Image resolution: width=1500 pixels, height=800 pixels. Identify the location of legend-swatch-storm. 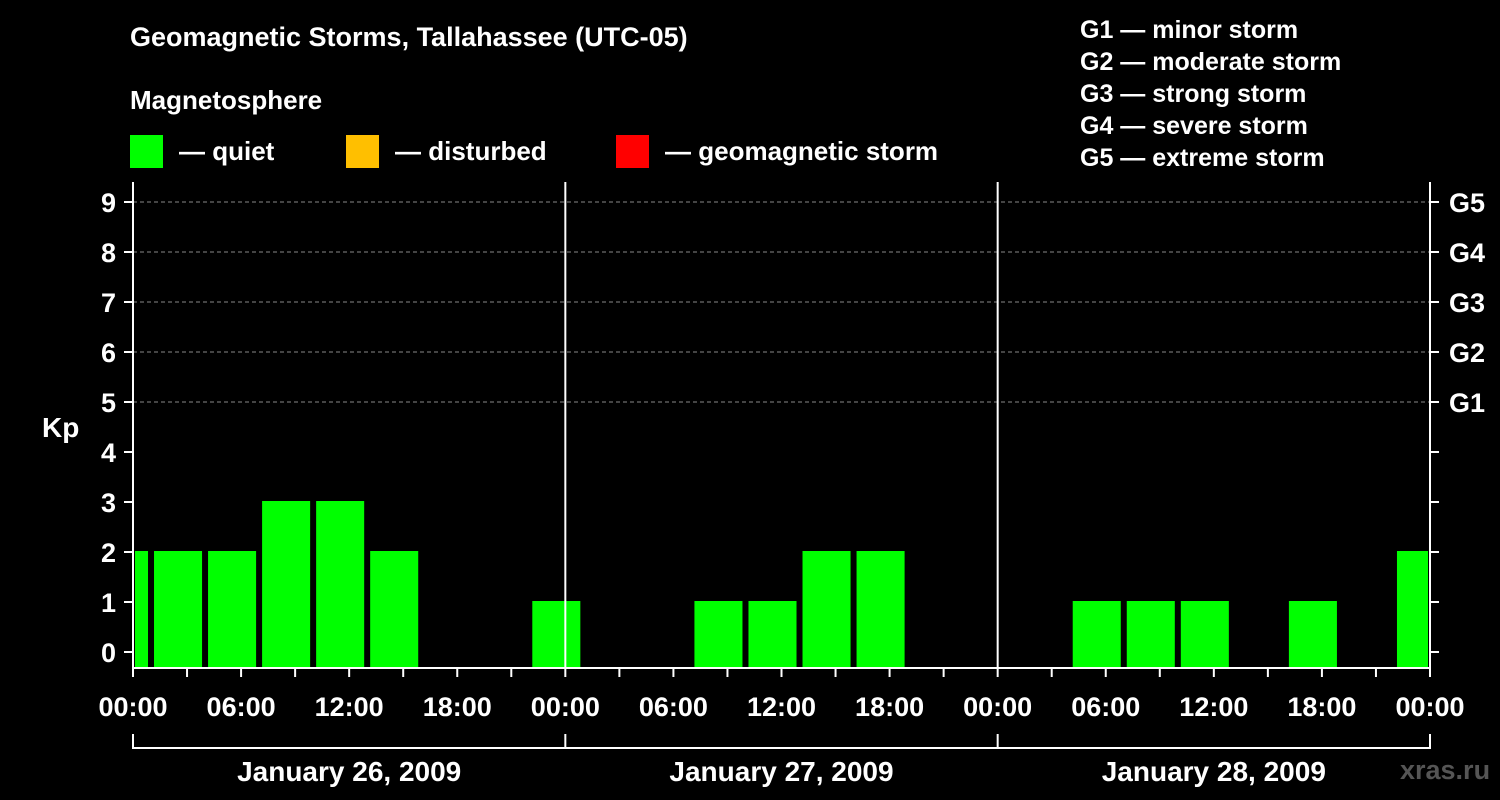
(632, 151).